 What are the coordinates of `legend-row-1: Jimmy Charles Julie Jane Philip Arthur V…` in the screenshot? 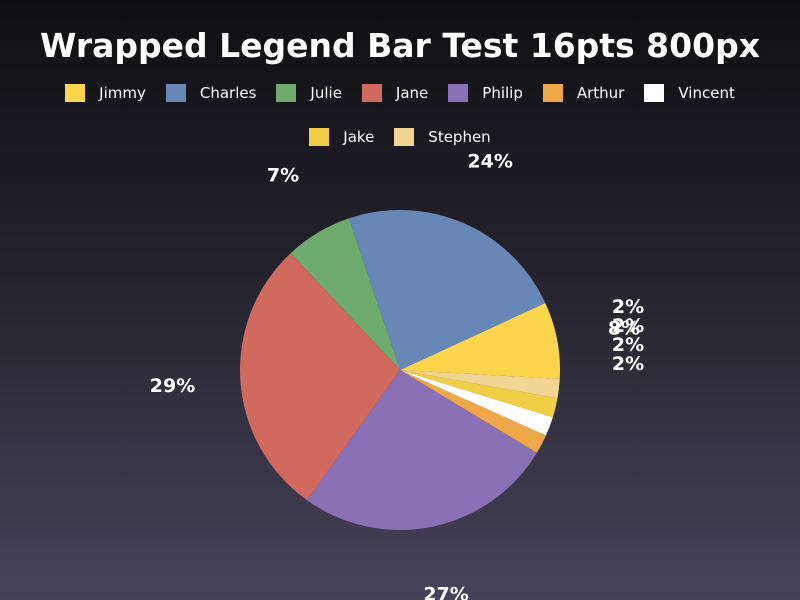 It's located at (400, 93).